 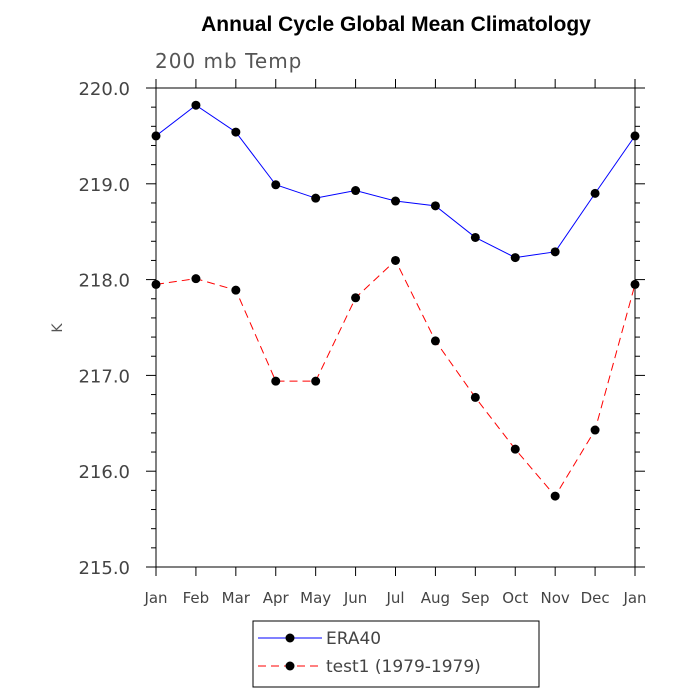 I want to click on legend: ERA40 test1 (1979-1979), so click(x=396, y=654).